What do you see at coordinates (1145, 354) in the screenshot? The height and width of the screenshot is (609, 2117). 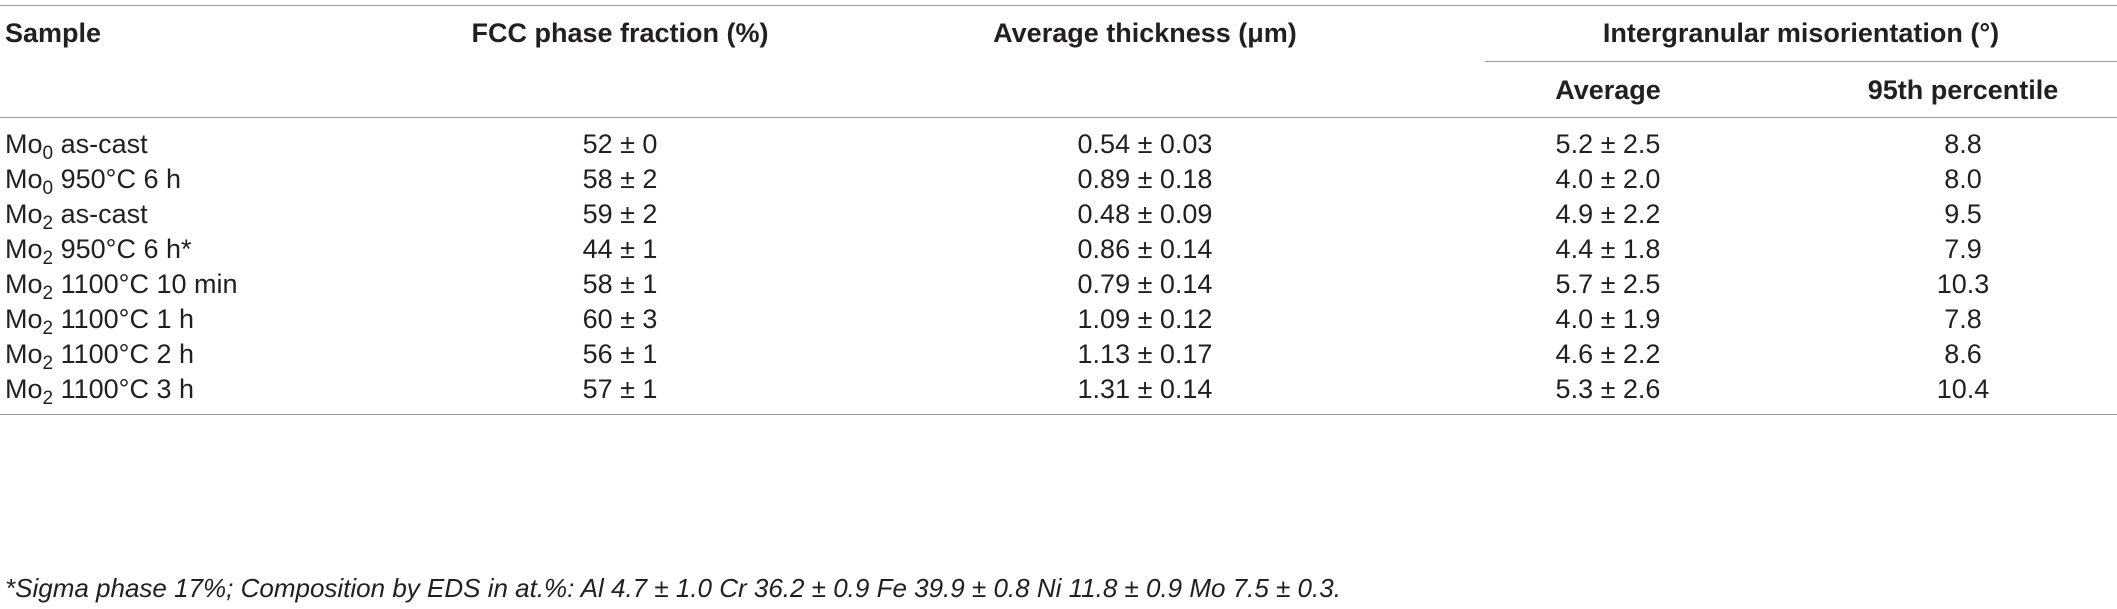 I see `cell-average-thickness: 1.13 ± 0.17` at bounding box center [1145, 354].